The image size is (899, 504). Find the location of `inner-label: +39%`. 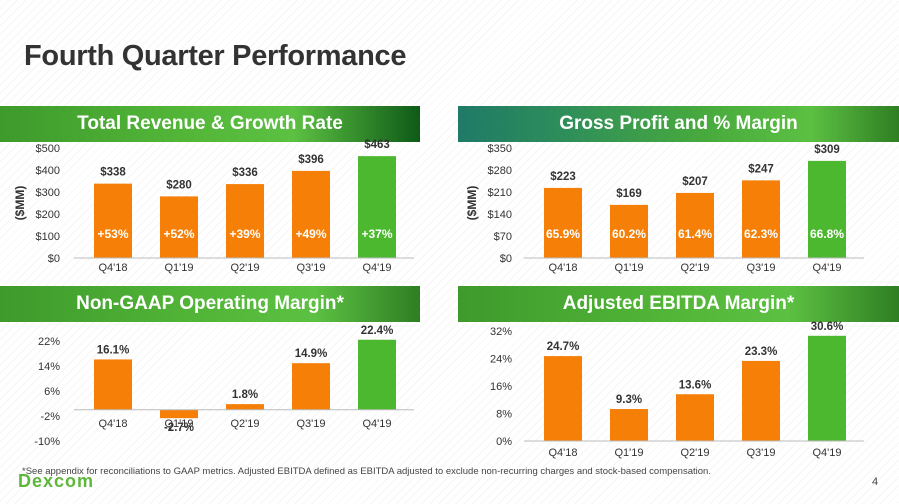

inner-label: +39% is located at coordinates (244, 234).